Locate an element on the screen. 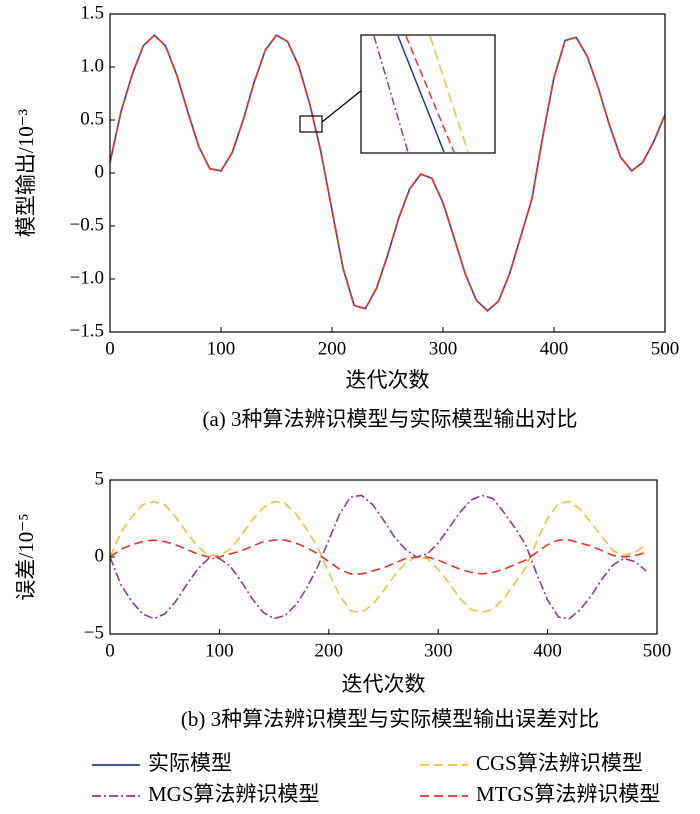 This screenshot has height=814, width=700. caption: (a) 3种算法辨识模型与实际模型输出对比 is located at coordinates (389, 419).